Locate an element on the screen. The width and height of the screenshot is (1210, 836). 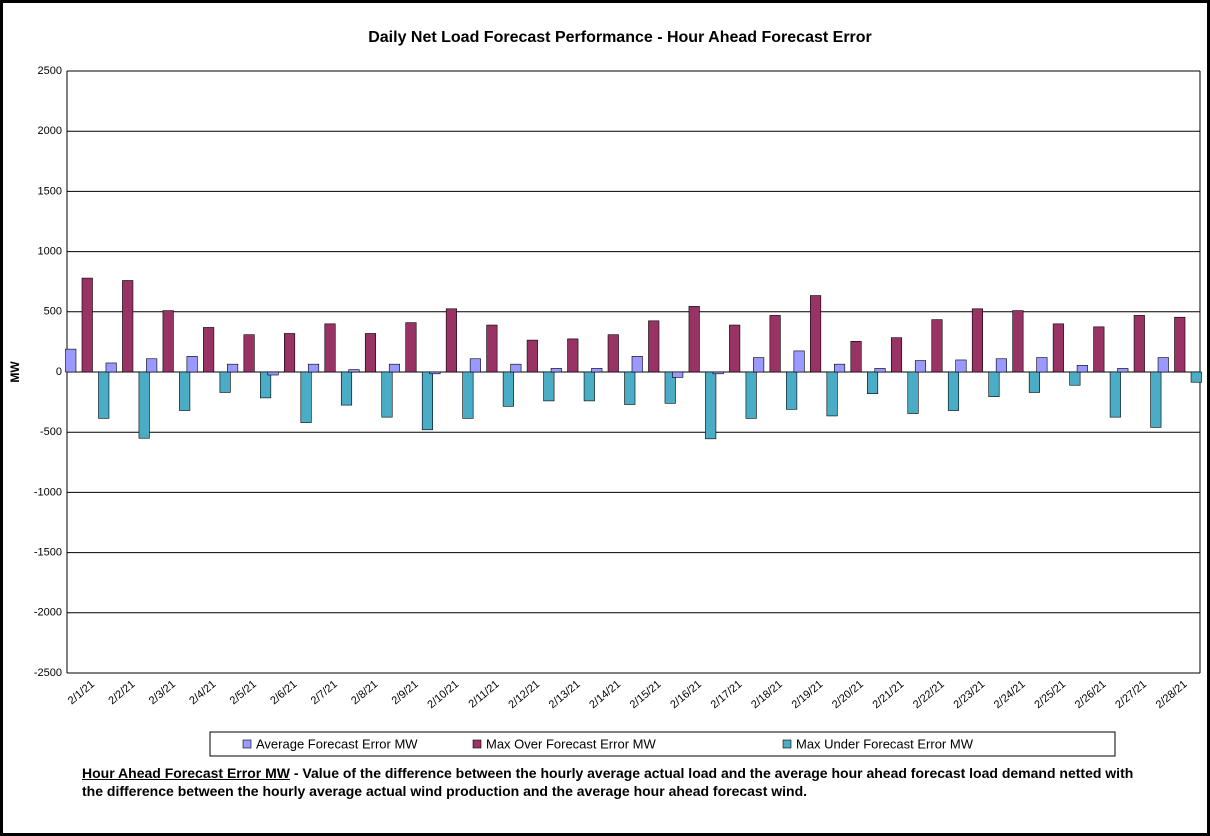
y-tick-label: -2500 is located at coordinates (48, 673).